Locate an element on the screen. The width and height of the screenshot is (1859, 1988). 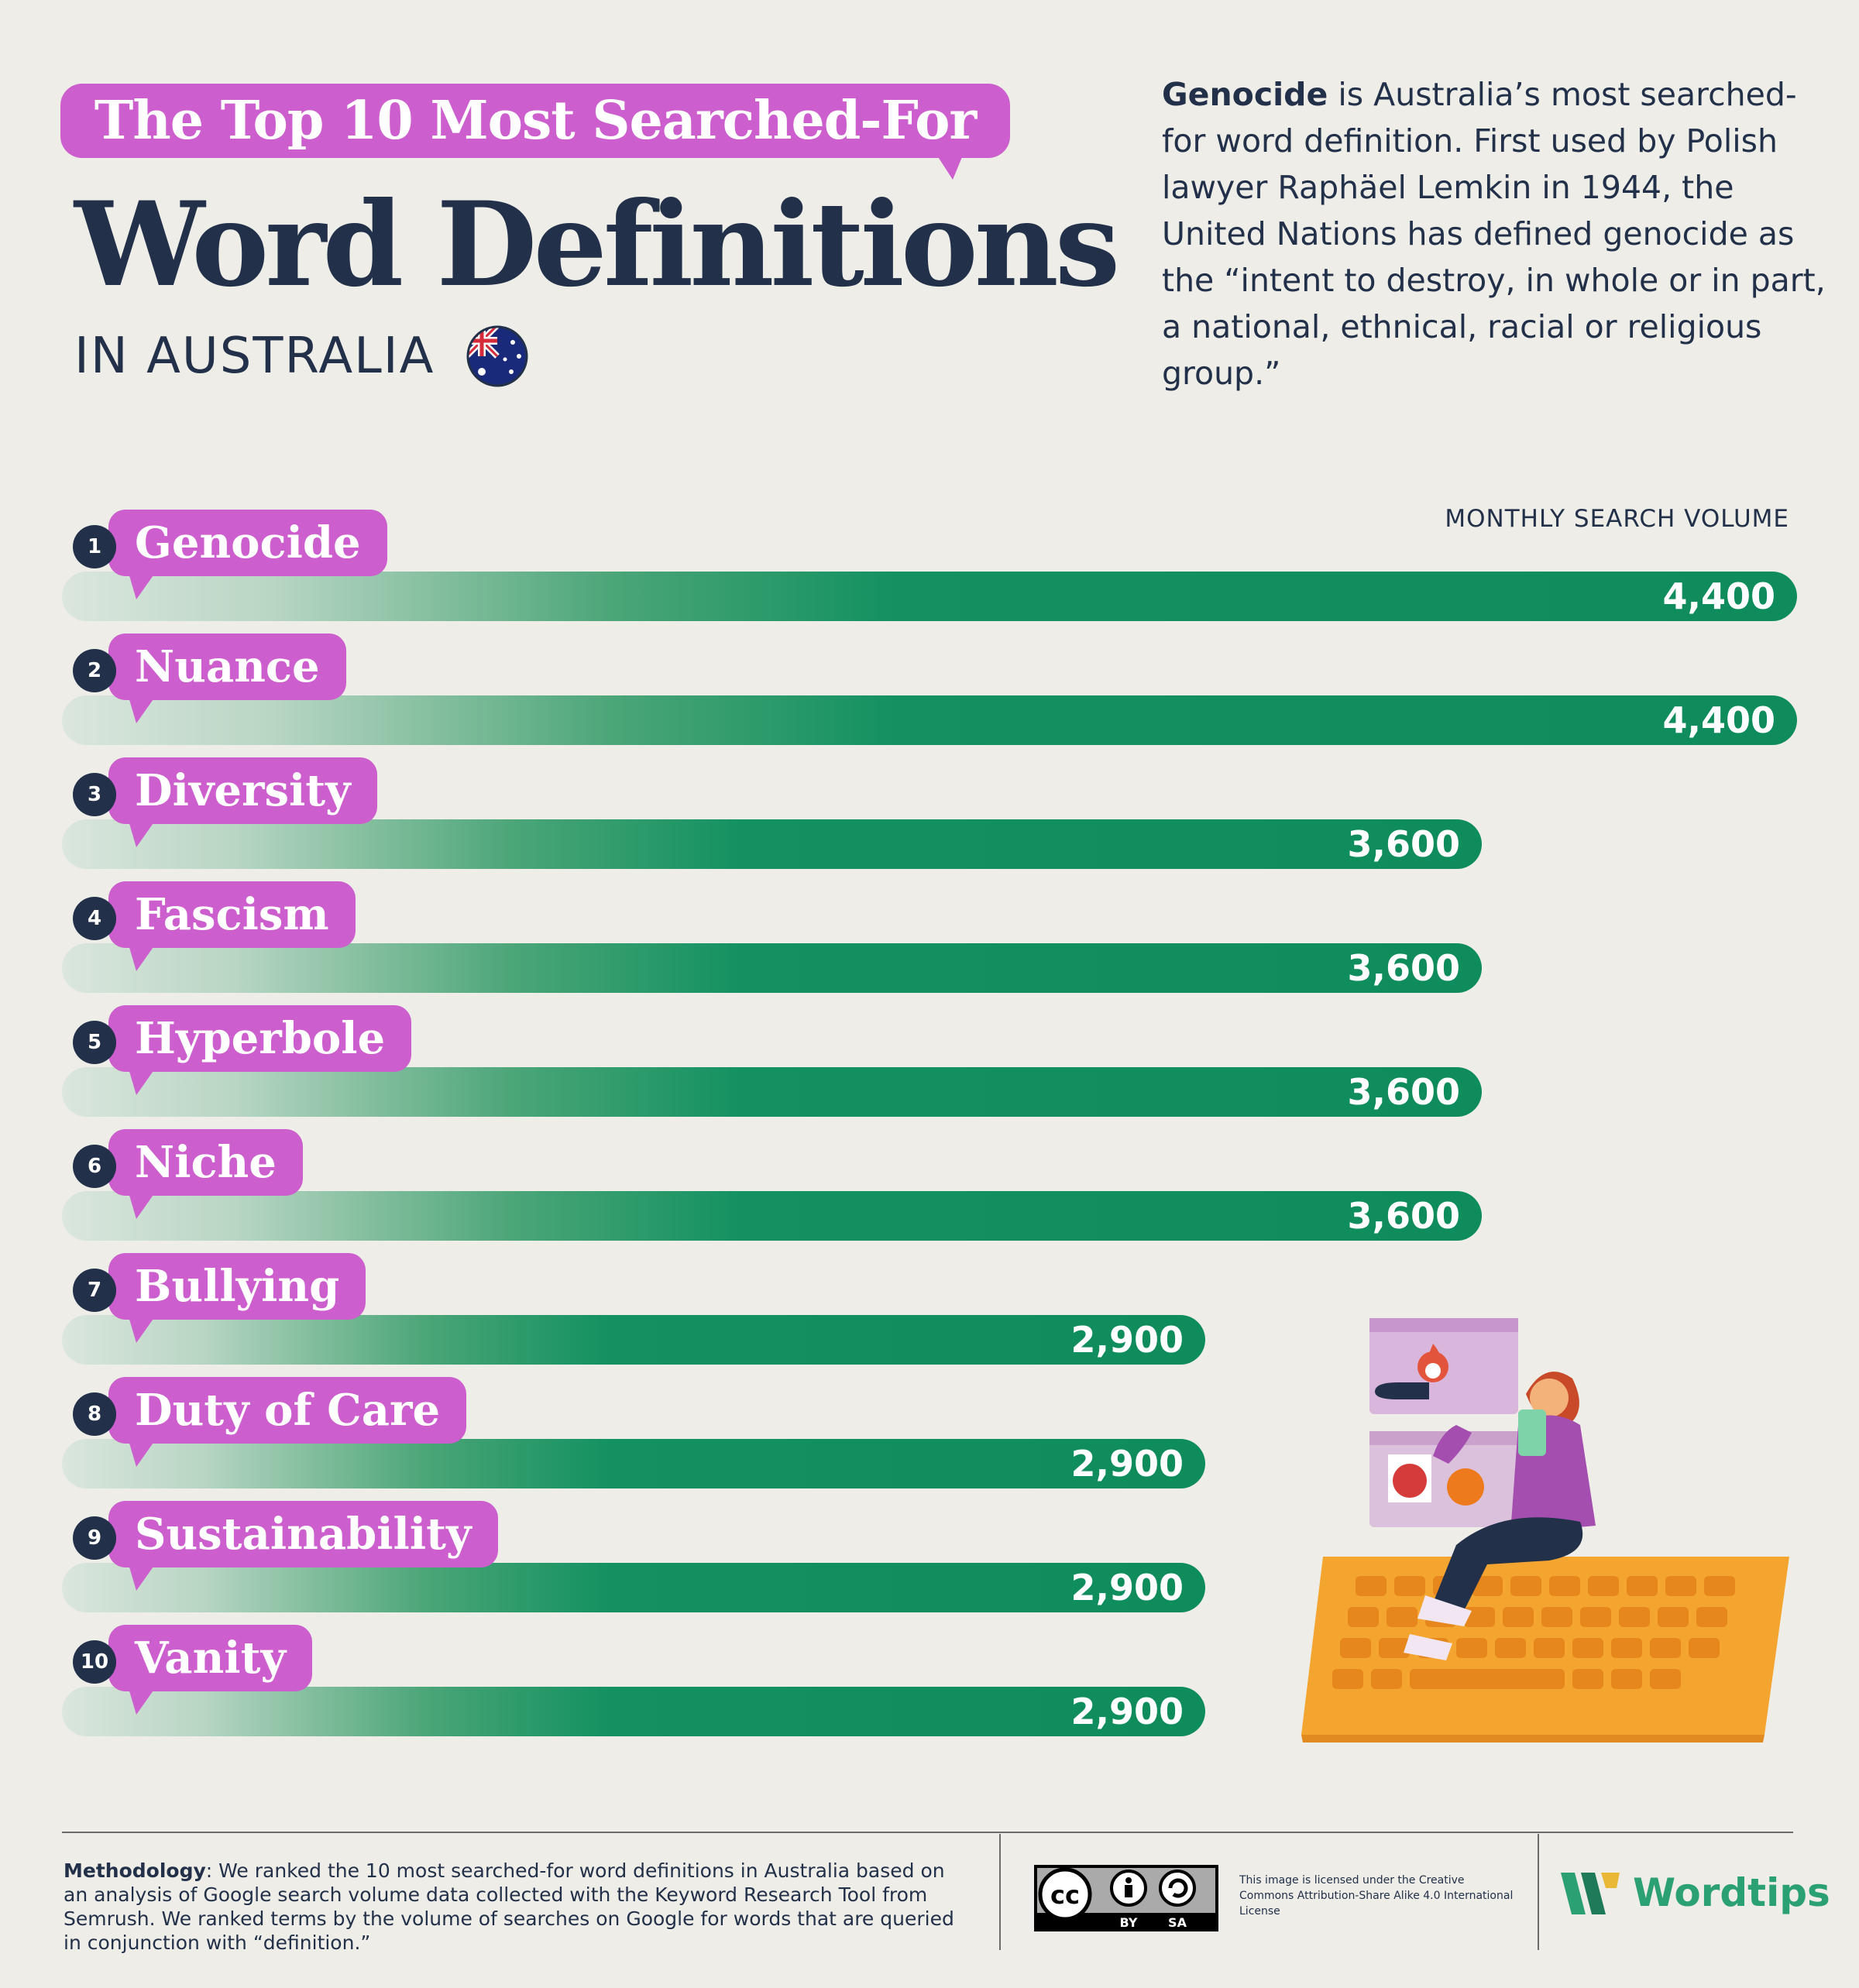
word-bubble: Genocide is located at coordinates (247, 554).